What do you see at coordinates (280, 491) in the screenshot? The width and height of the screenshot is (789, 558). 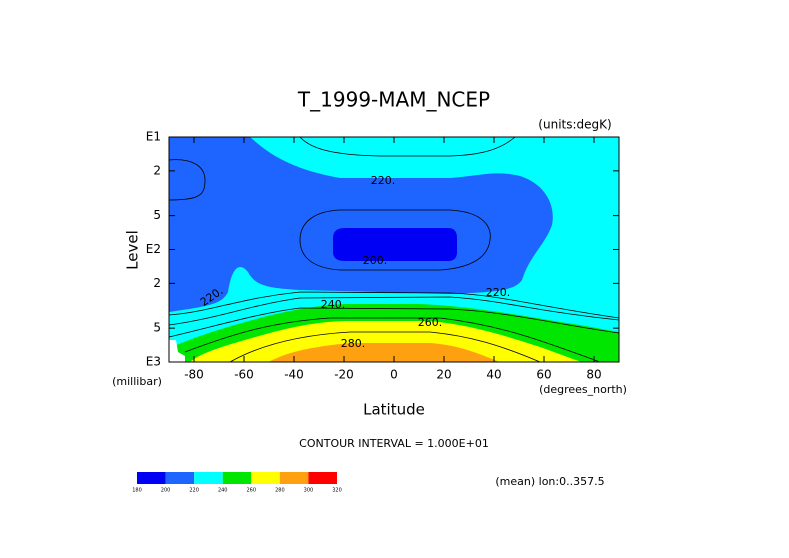 I see `colorbar-label: 280` at bounding box center [280, 491].